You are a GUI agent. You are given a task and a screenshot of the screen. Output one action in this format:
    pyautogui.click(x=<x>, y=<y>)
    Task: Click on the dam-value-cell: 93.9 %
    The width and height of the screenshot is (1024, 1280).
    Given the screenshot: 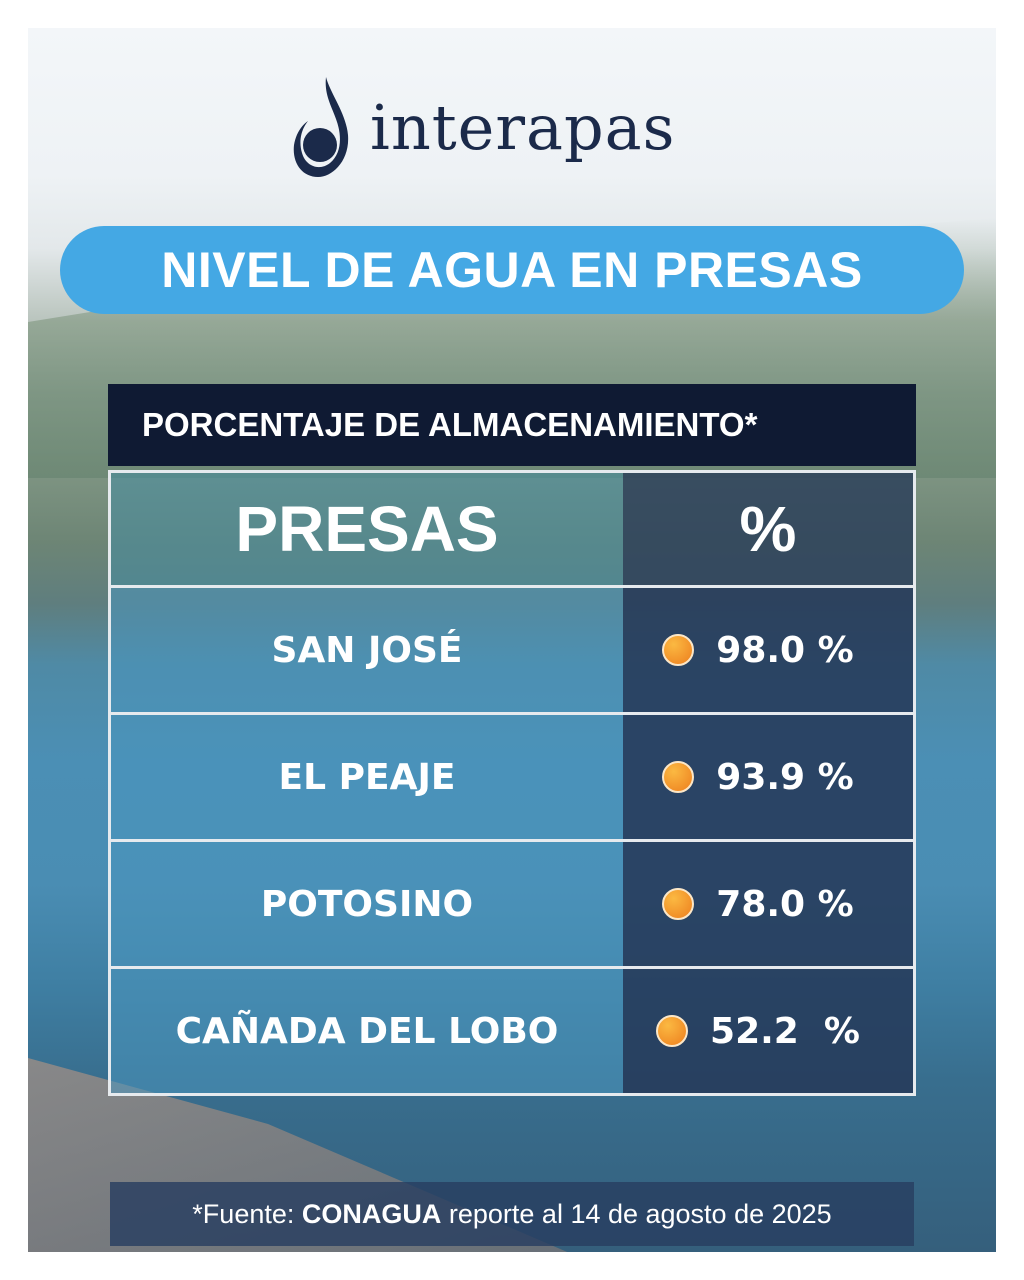 What is the action you would take?
    pyautogui.click(x=768, y=777)
    